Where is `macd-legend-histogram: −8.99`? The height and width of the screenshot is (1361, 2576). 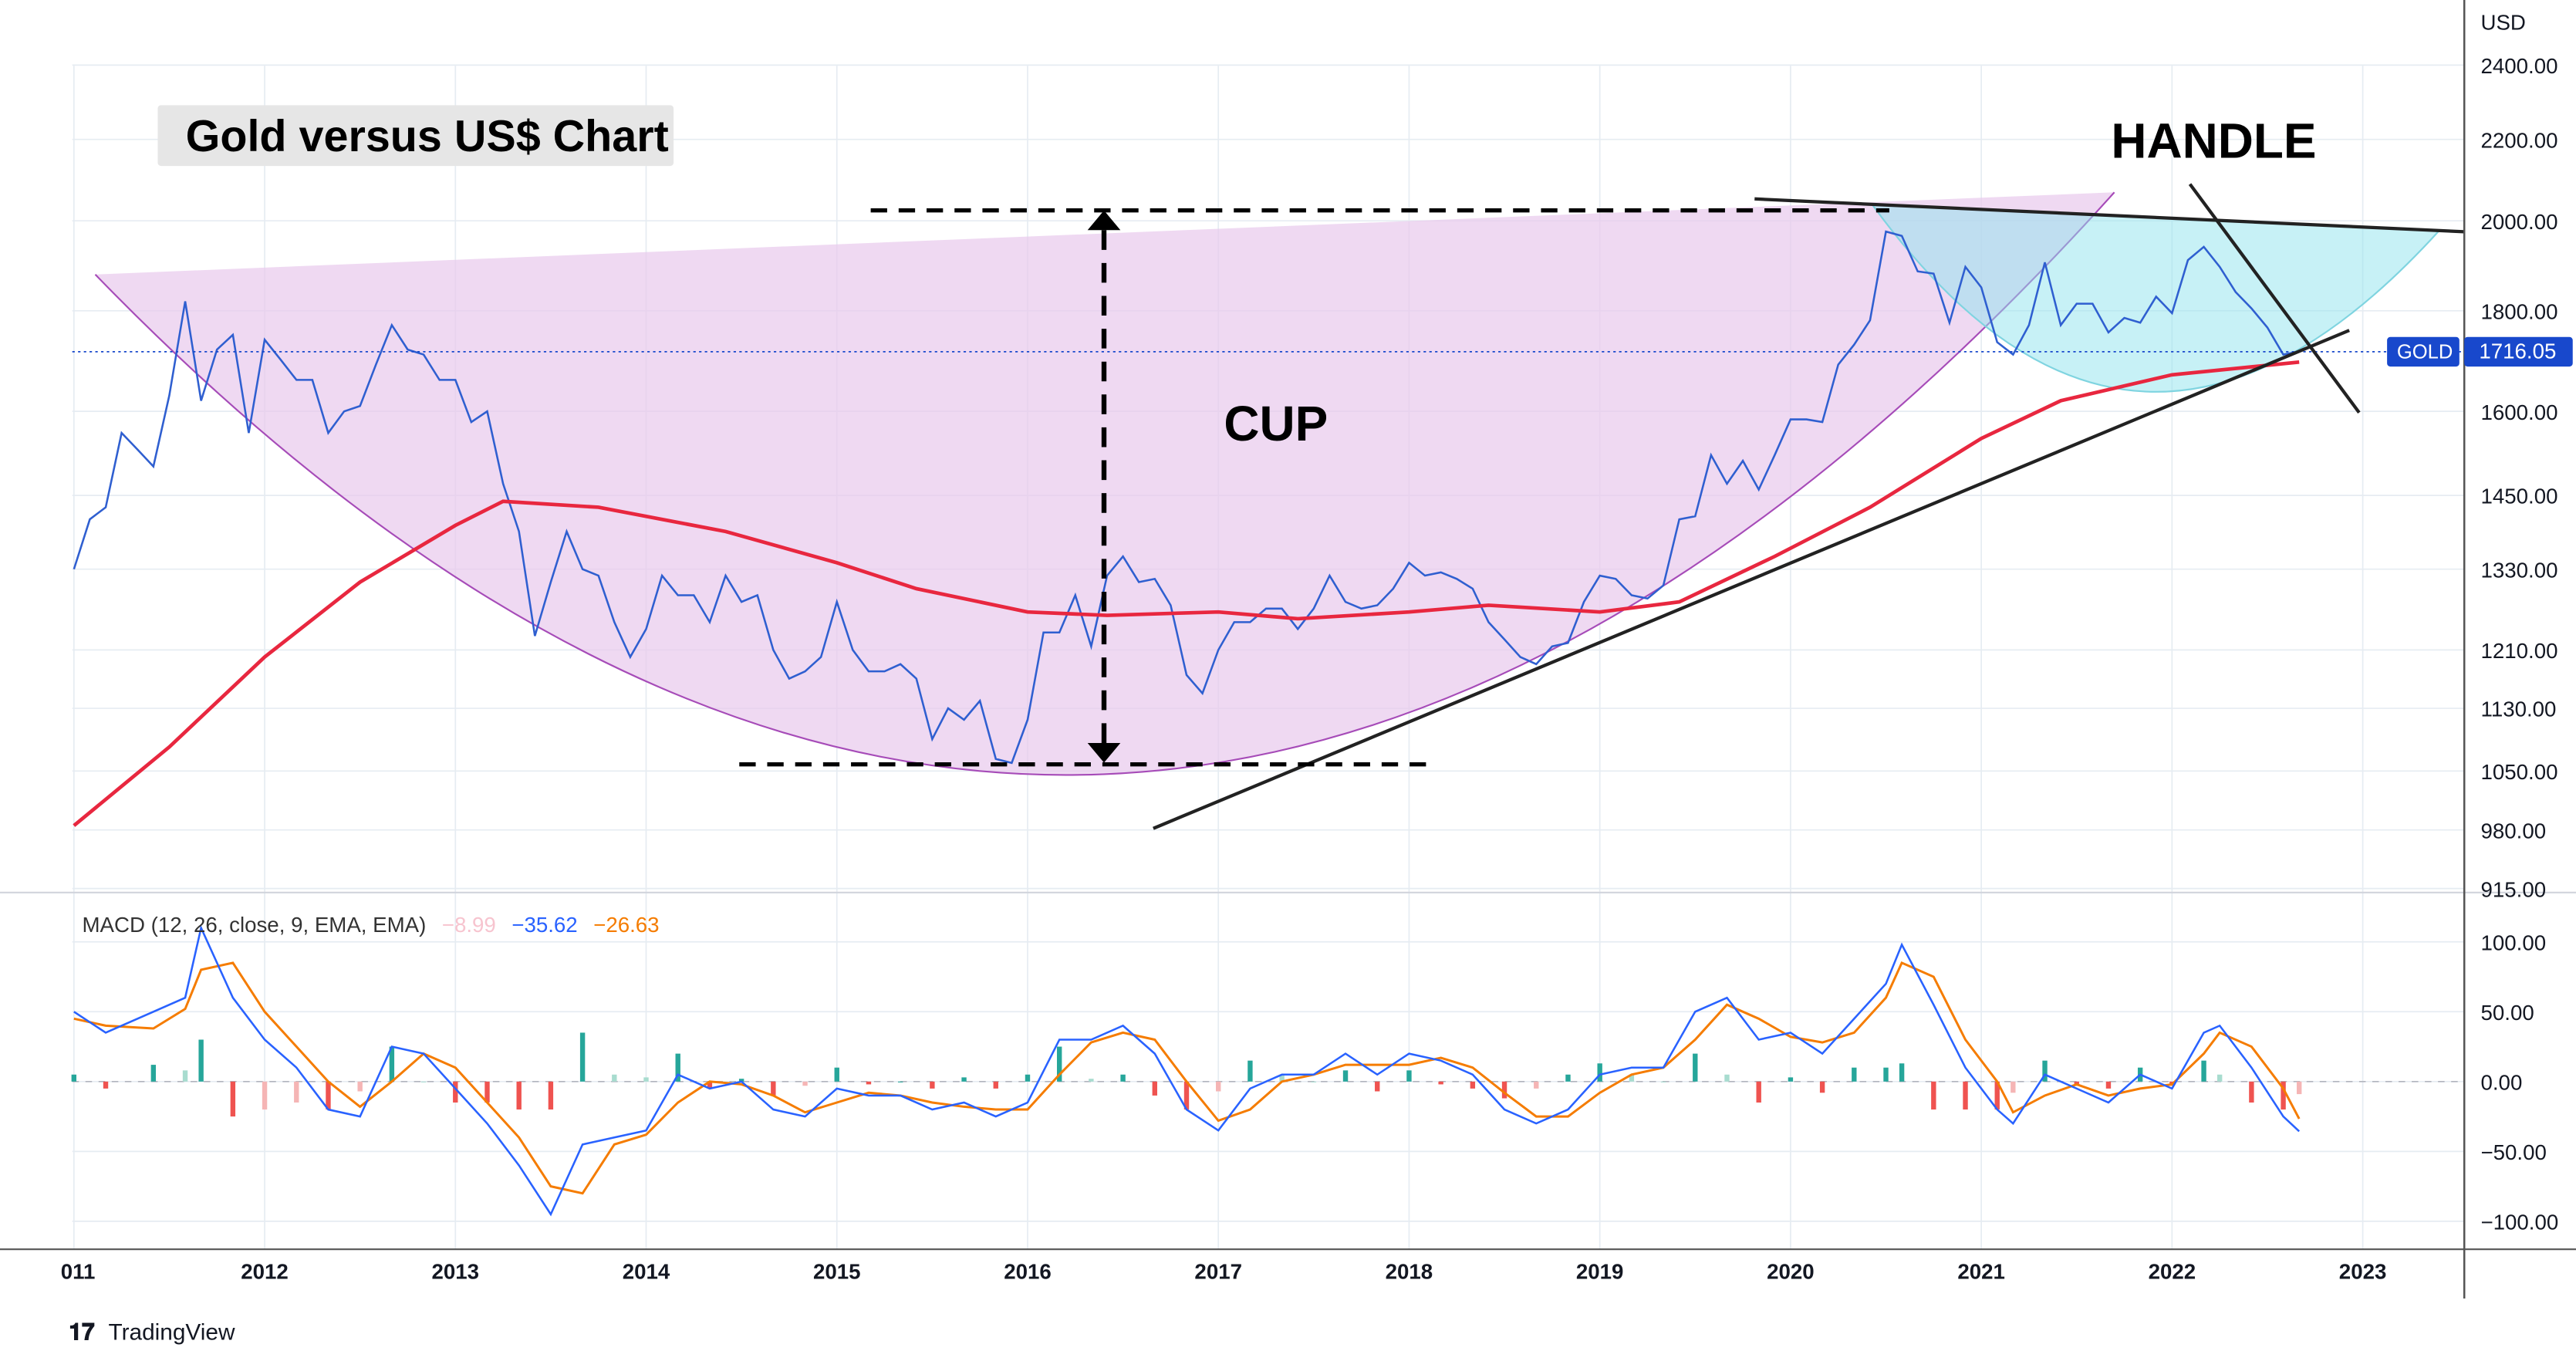 macd-legend-histogram: −8.99 is located at coordinates (469, 925).